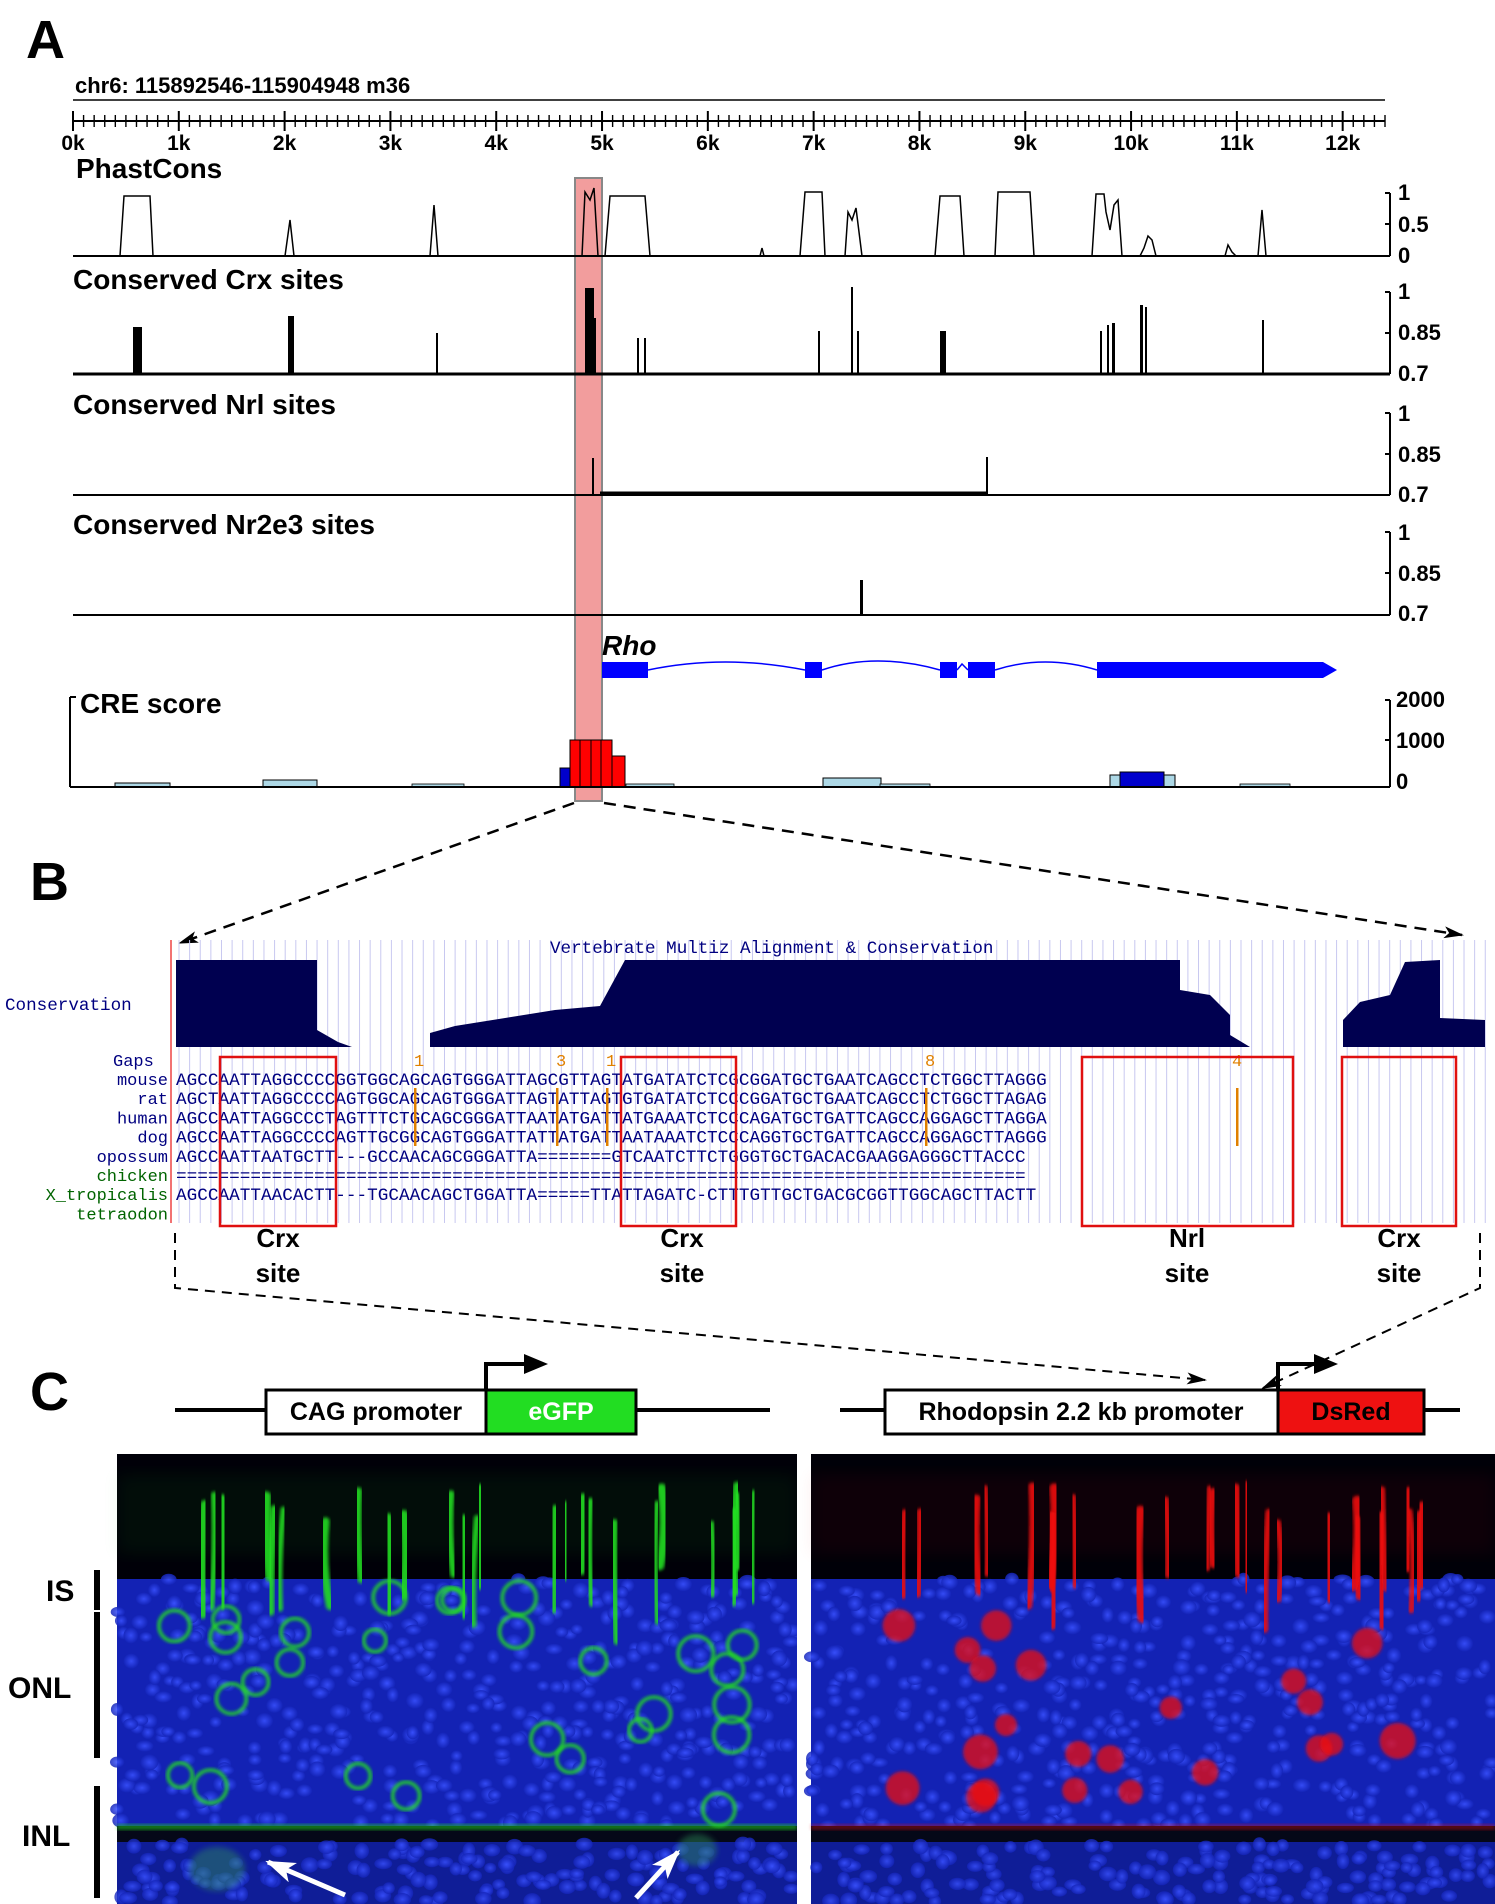 Image resolution: width=1495 pixels, height=1904 pixels. I want to click on site-label-crx-3: Crx, so click(1399, 1238).